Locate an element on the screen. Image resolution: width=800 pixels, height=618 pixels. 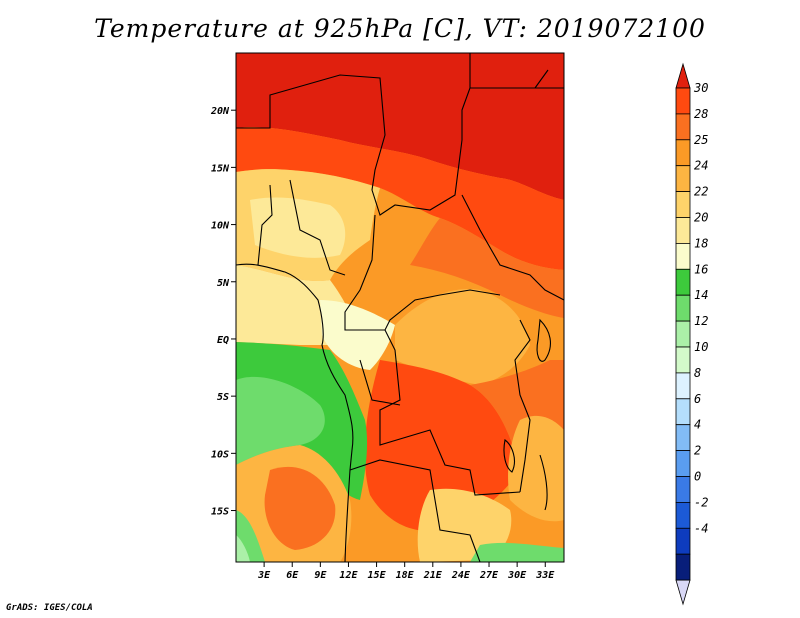
lat-tick-label: 10S is located at coordinates (220, 454).